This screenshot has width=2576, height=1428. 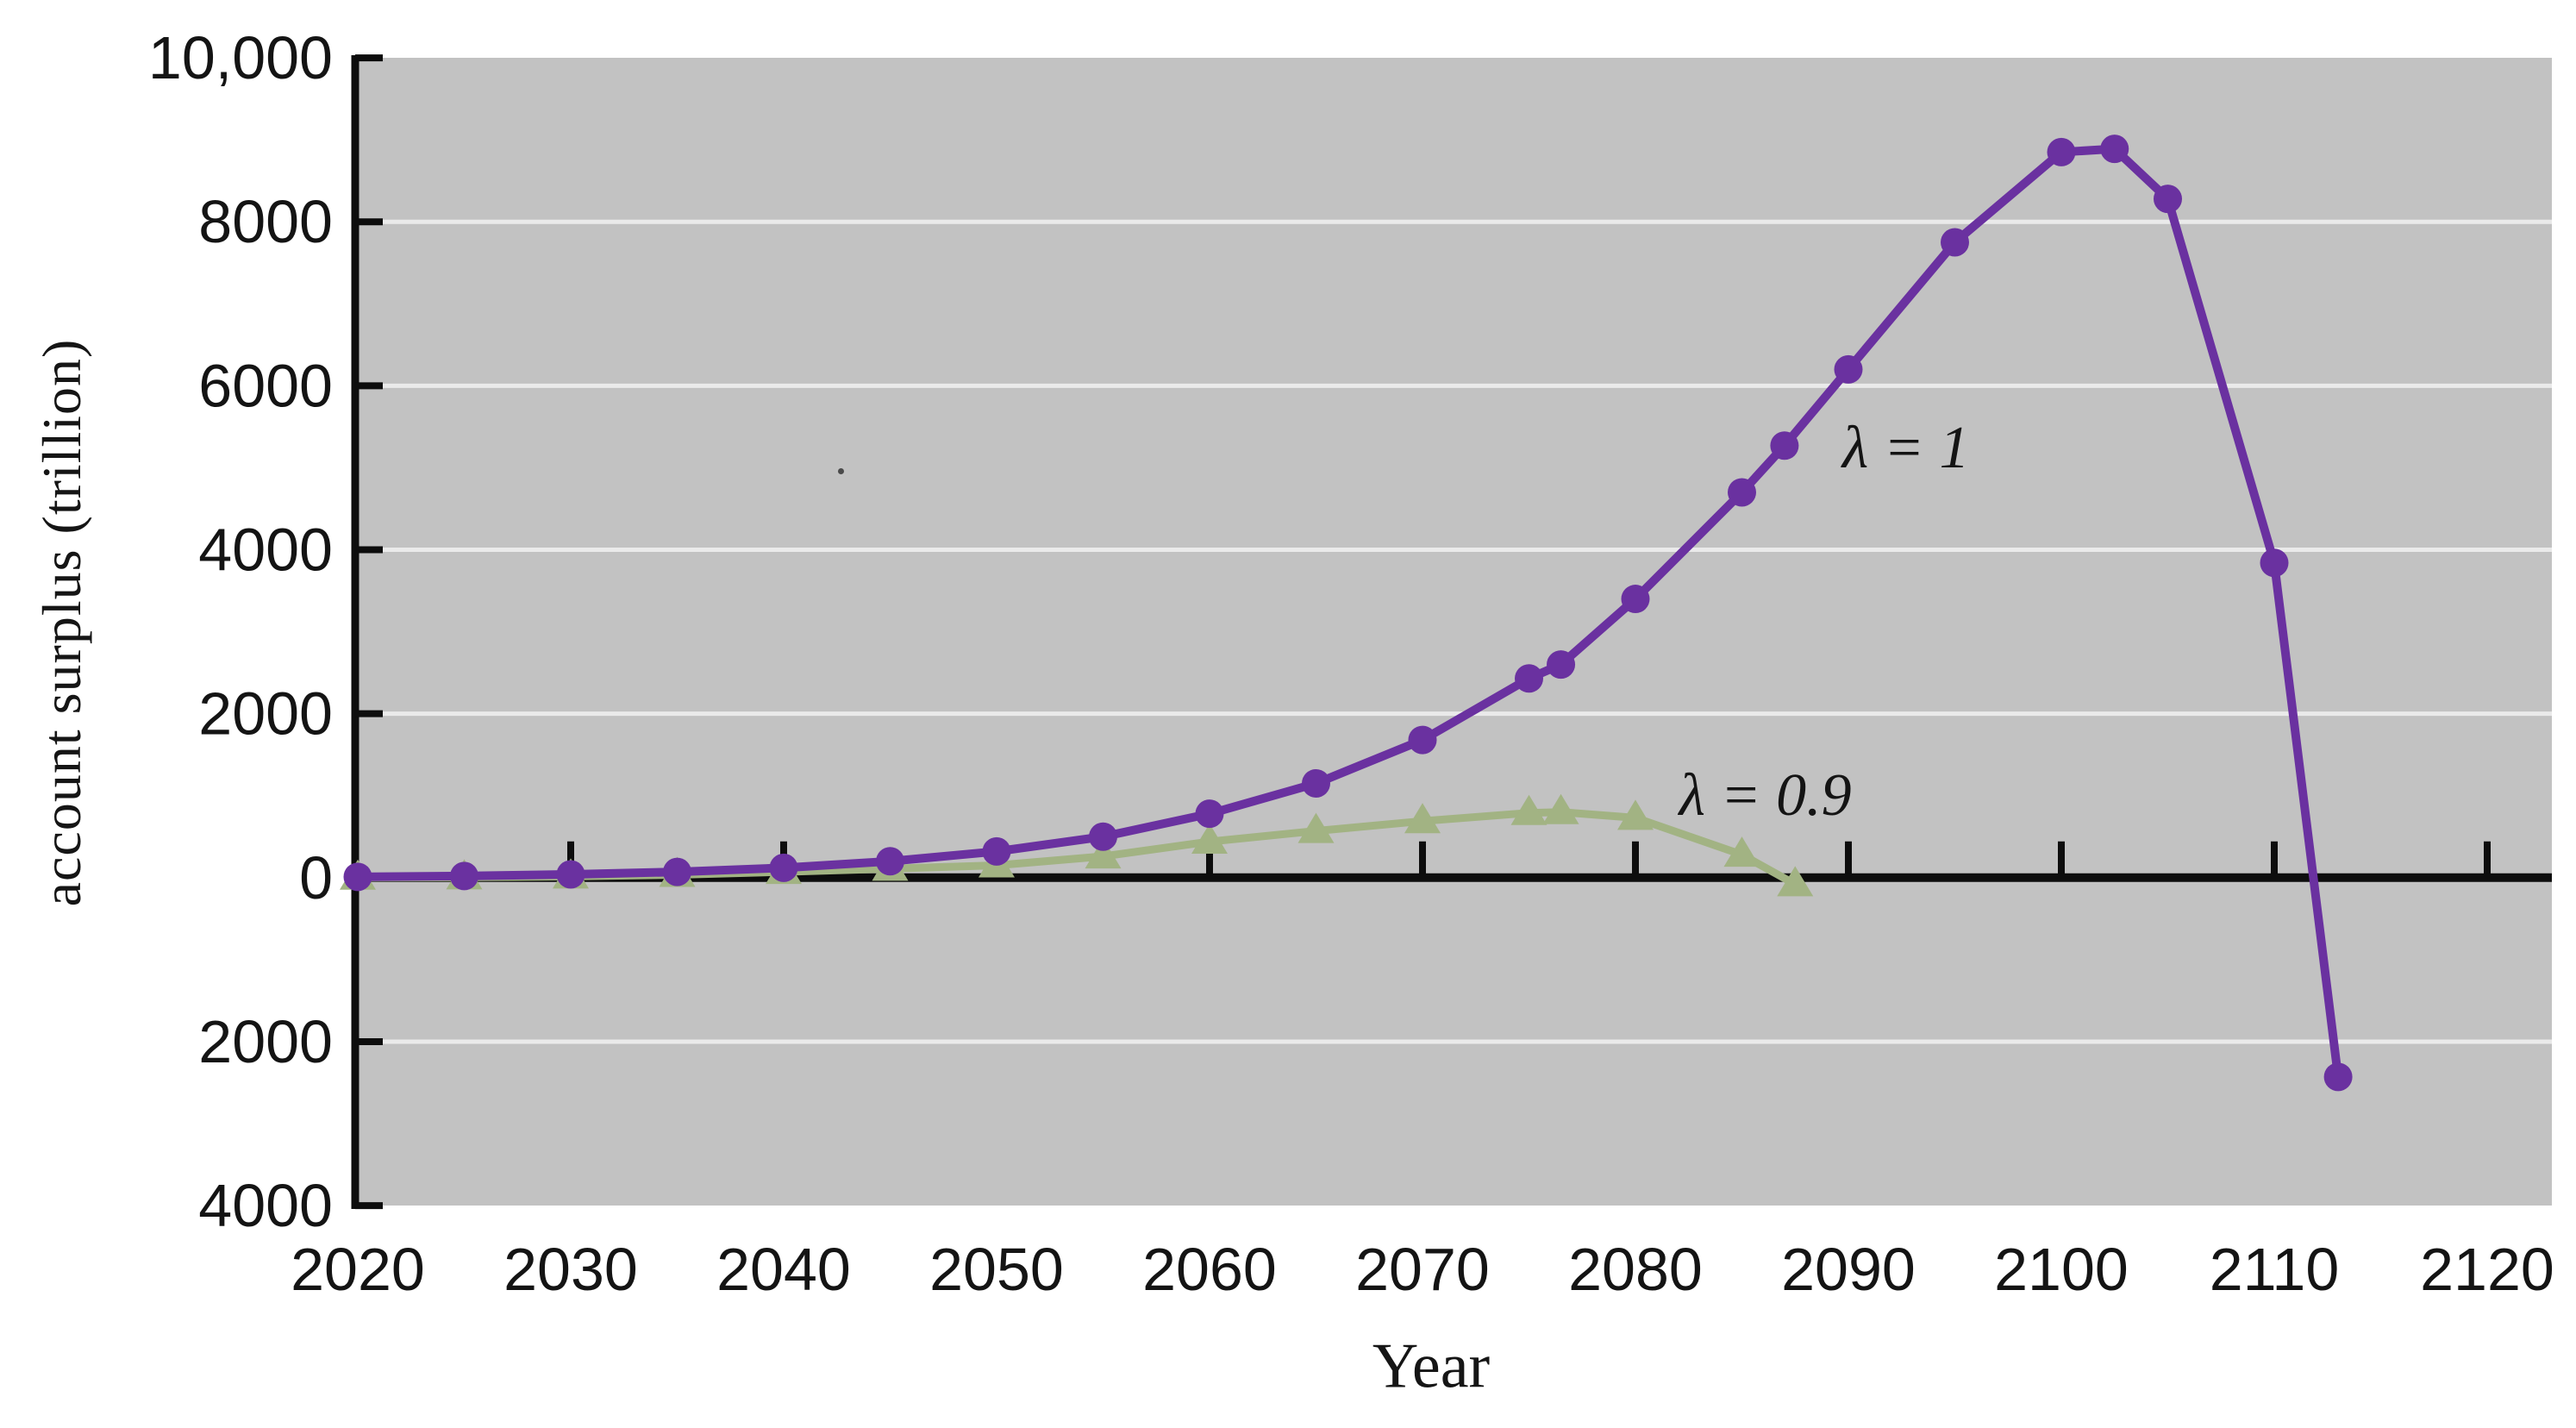 What do you see at coordinates (2487, 1270) in the screenshot?
I see `x-tick-label: 2120` at bounding box center [2487, 1270].